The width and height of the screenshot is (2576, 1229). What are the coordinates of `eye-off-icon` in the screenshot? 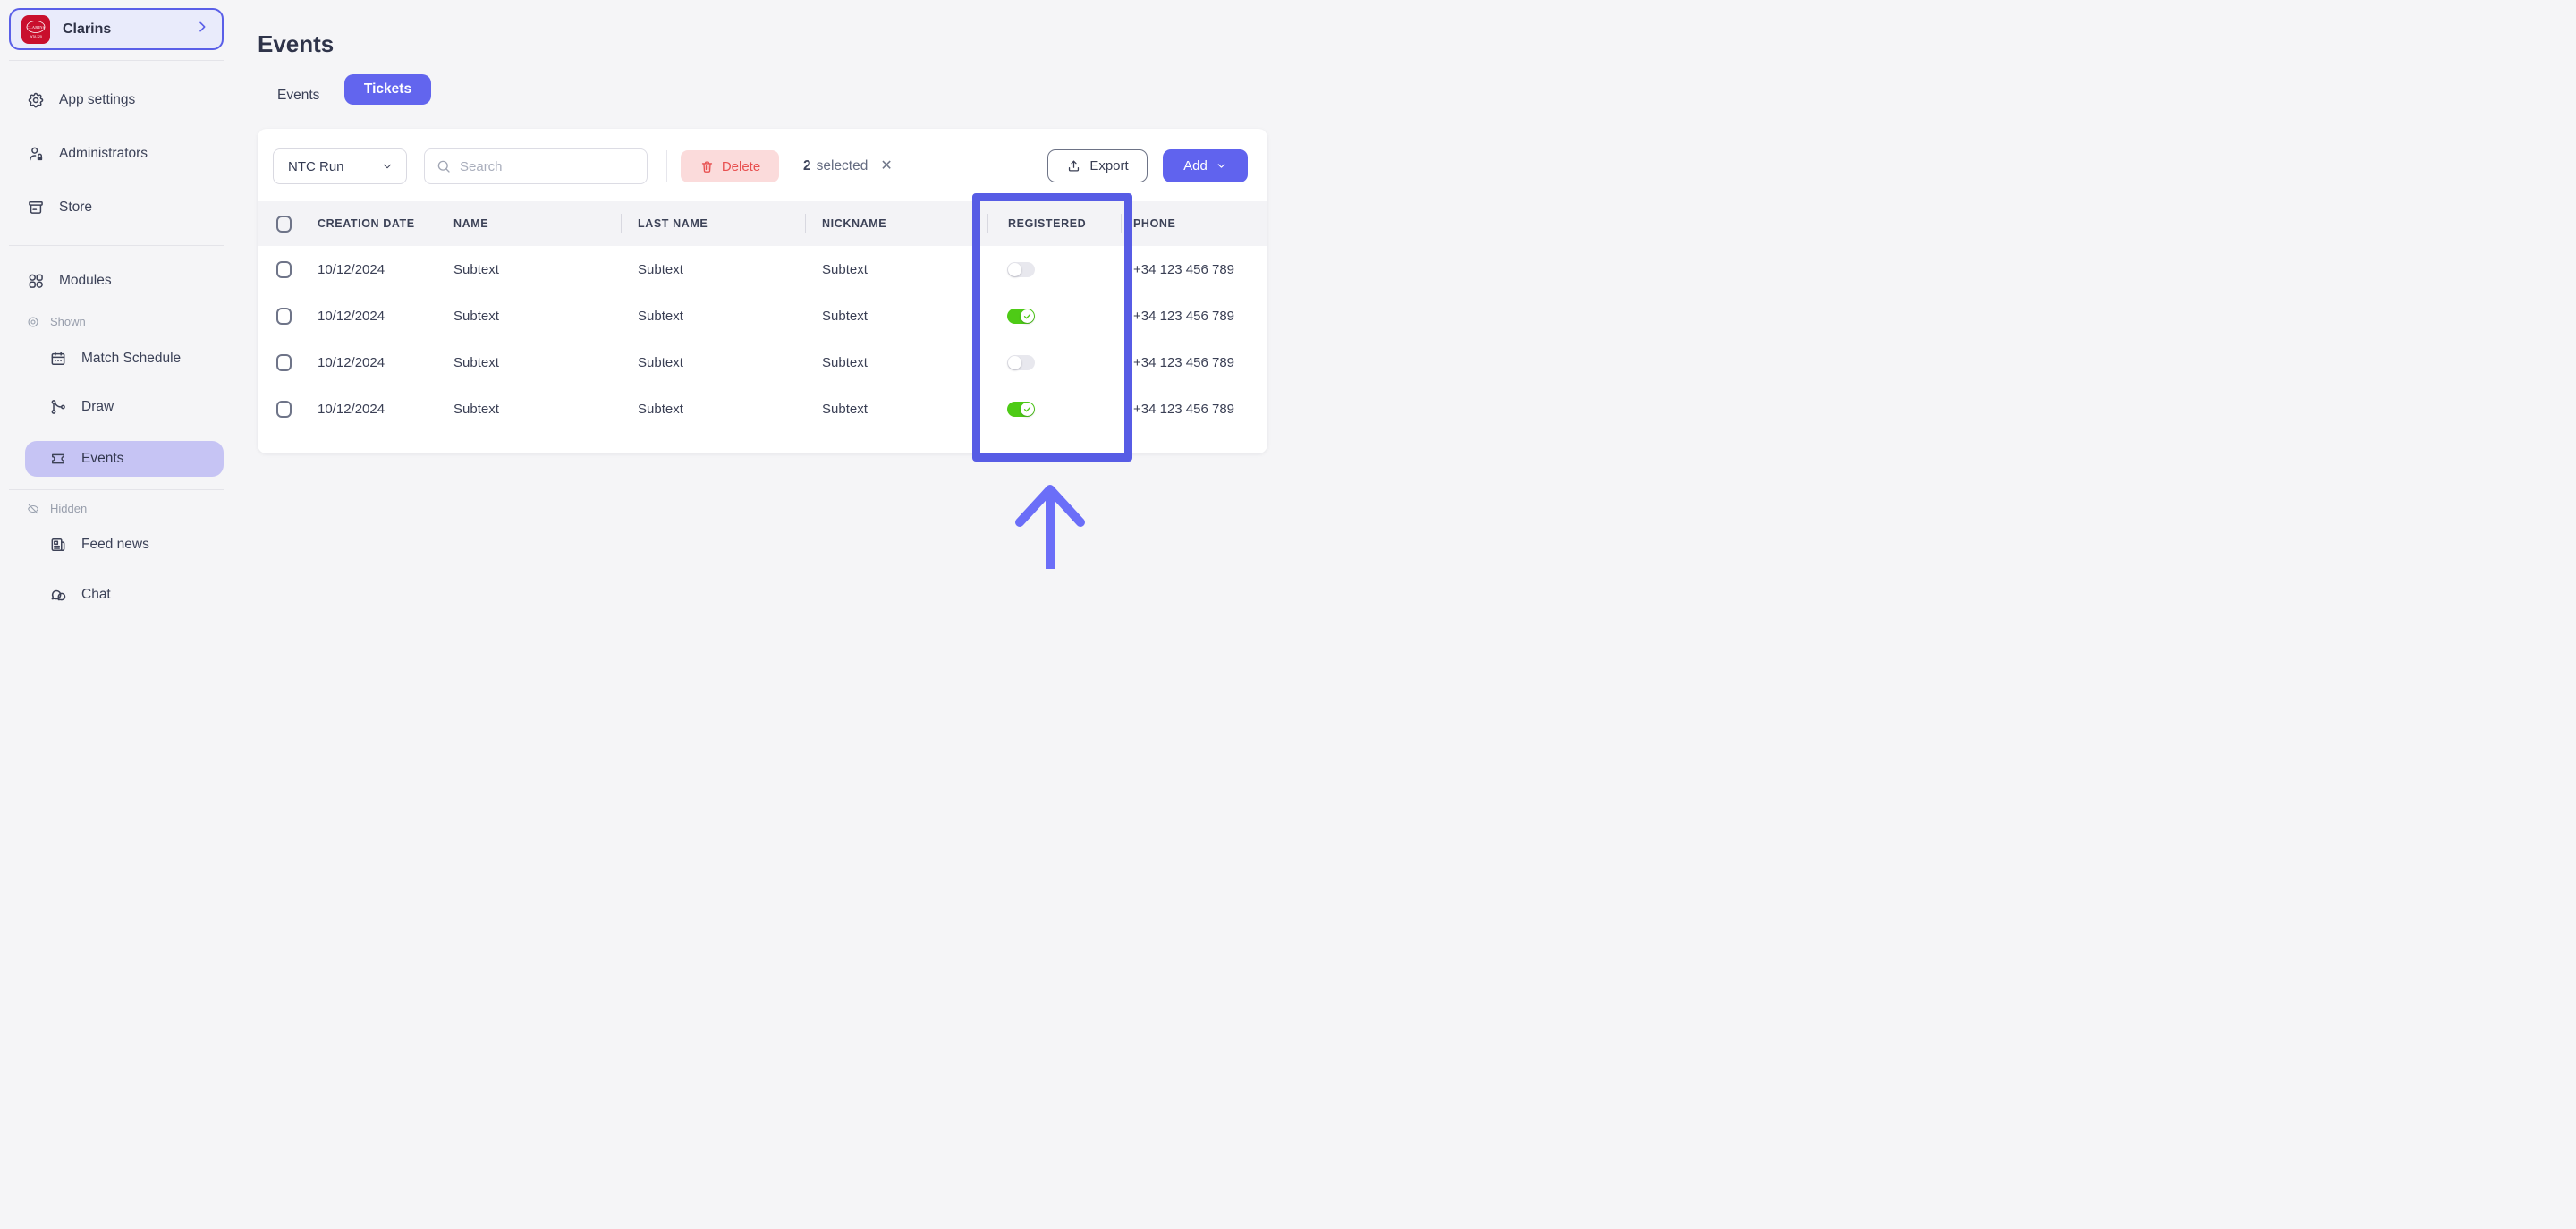 It's located at (33, 508).